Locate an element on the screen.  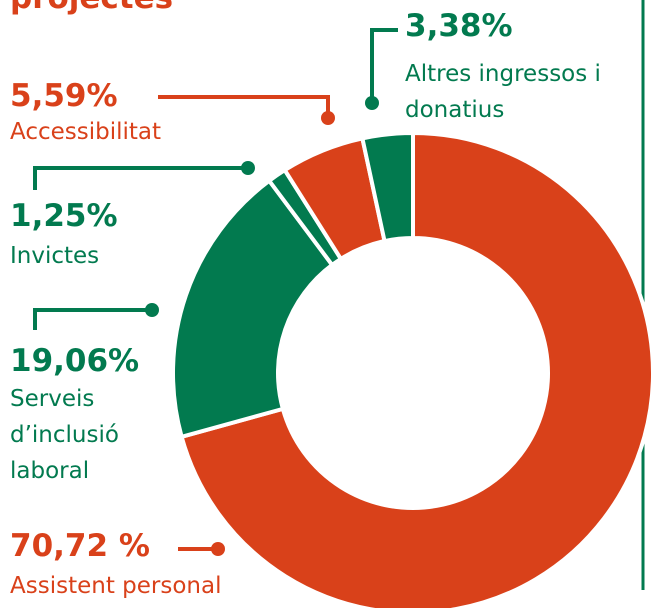
value-label: 5,59% is located at coordinates (64, 96).